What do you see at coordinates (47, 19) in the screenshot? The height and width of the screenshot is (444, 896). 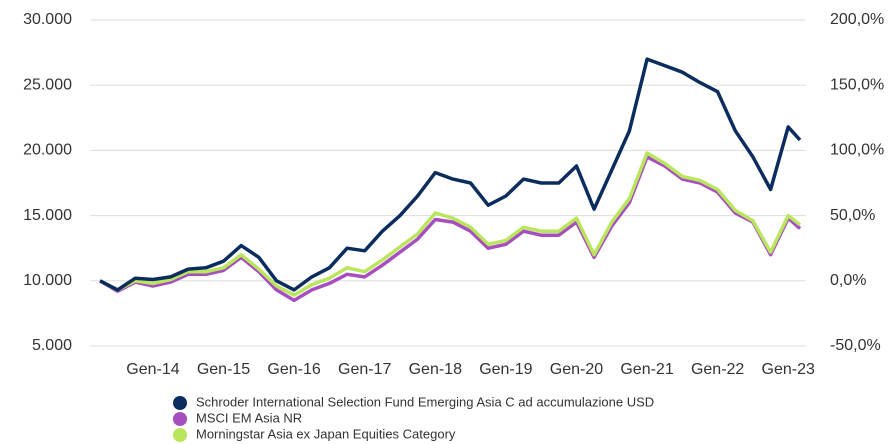 I see `y-tick-label: 30.000` at bounding box center [47, 19].